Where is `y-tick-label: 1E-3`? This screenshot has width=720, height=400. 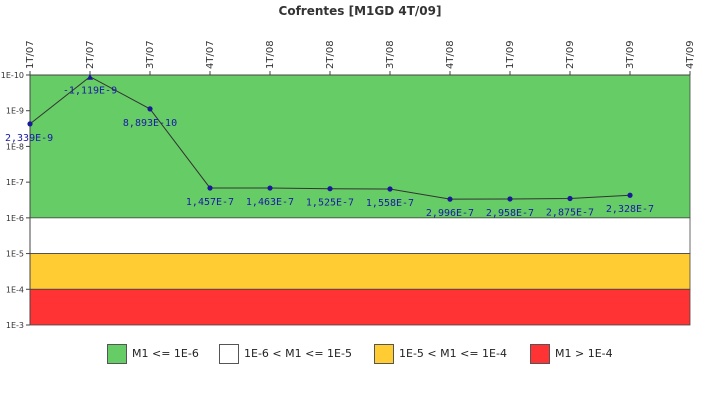
y-tick-label: 1E-3 is located at coordinates (15, 325).